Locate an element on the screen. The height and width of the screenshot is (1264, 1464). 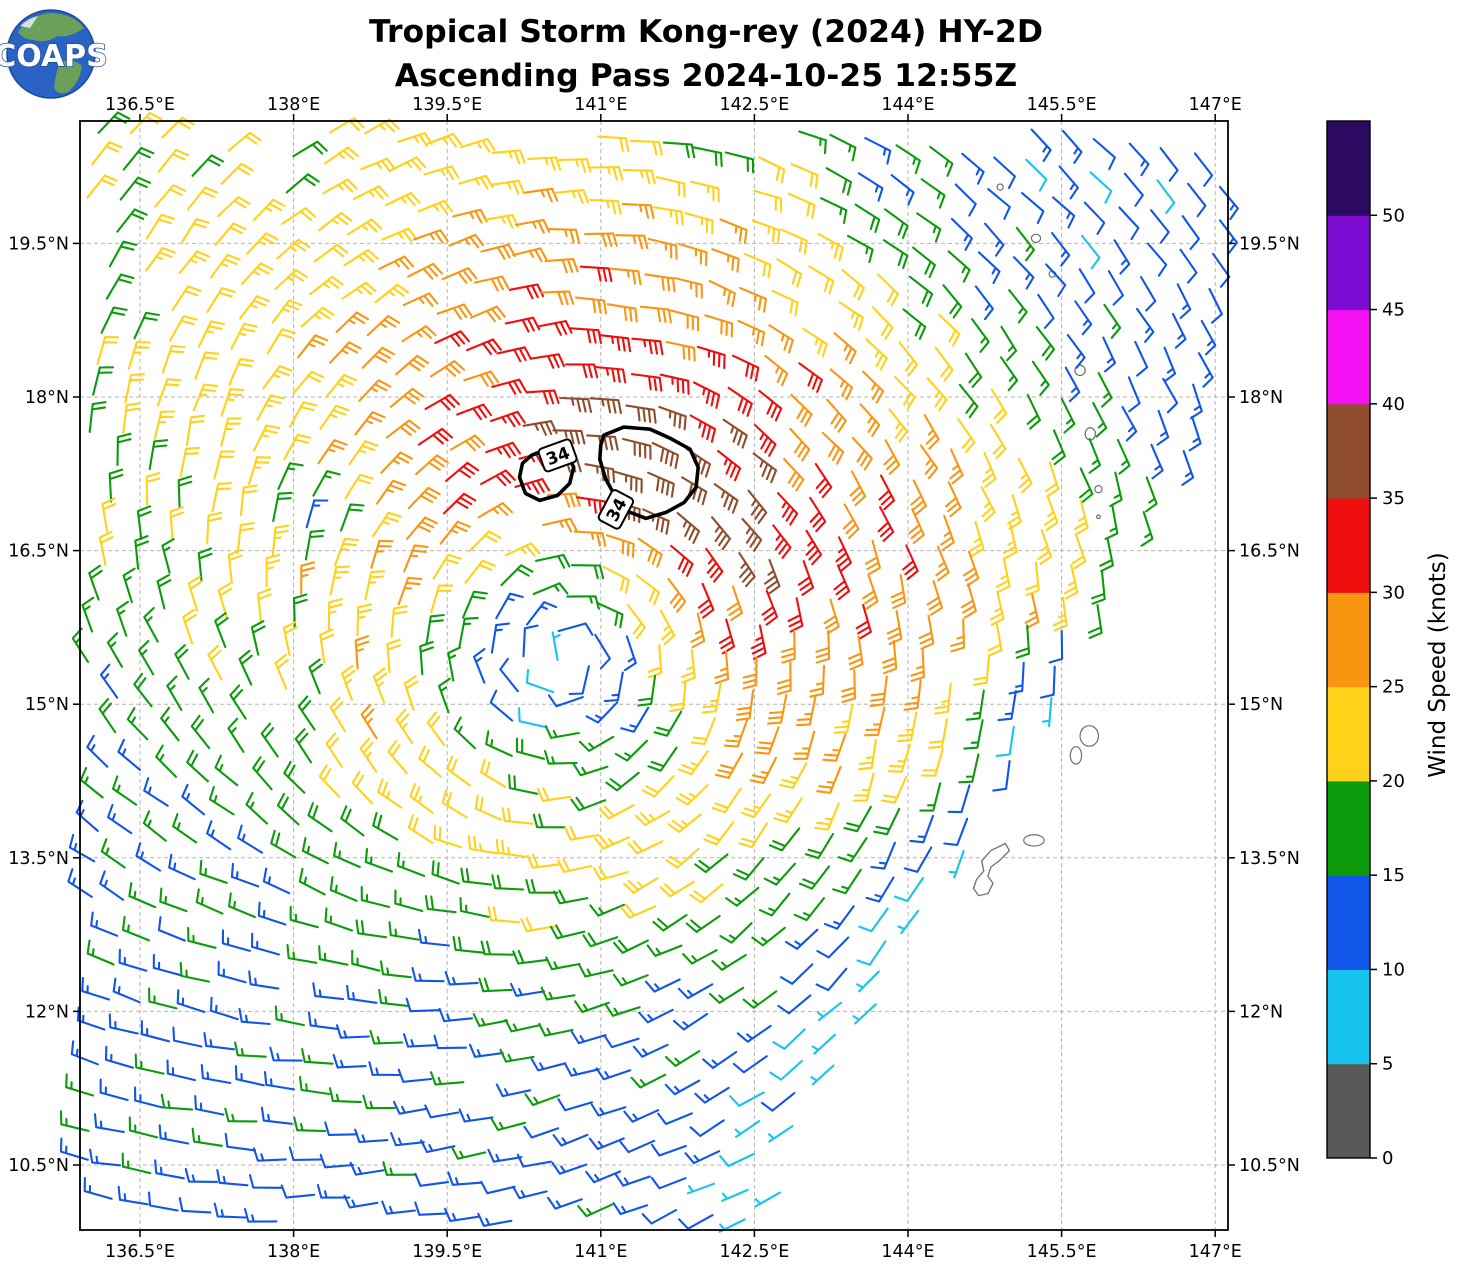
lat-tick-label-left: 16.5°N is located at coordinates (38, 552).